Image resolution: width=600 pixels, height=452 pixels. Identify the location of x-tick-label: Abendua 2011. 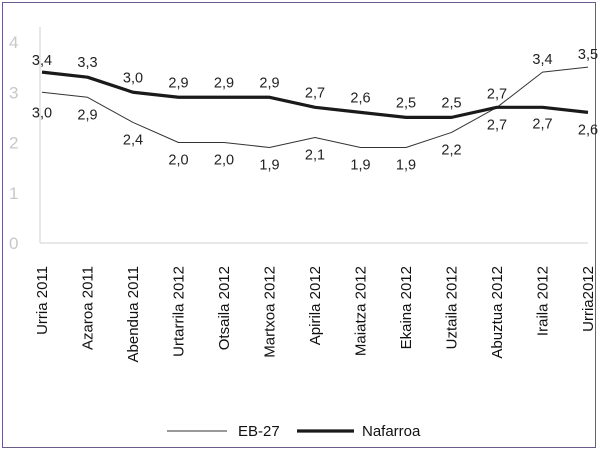
(133, 314).